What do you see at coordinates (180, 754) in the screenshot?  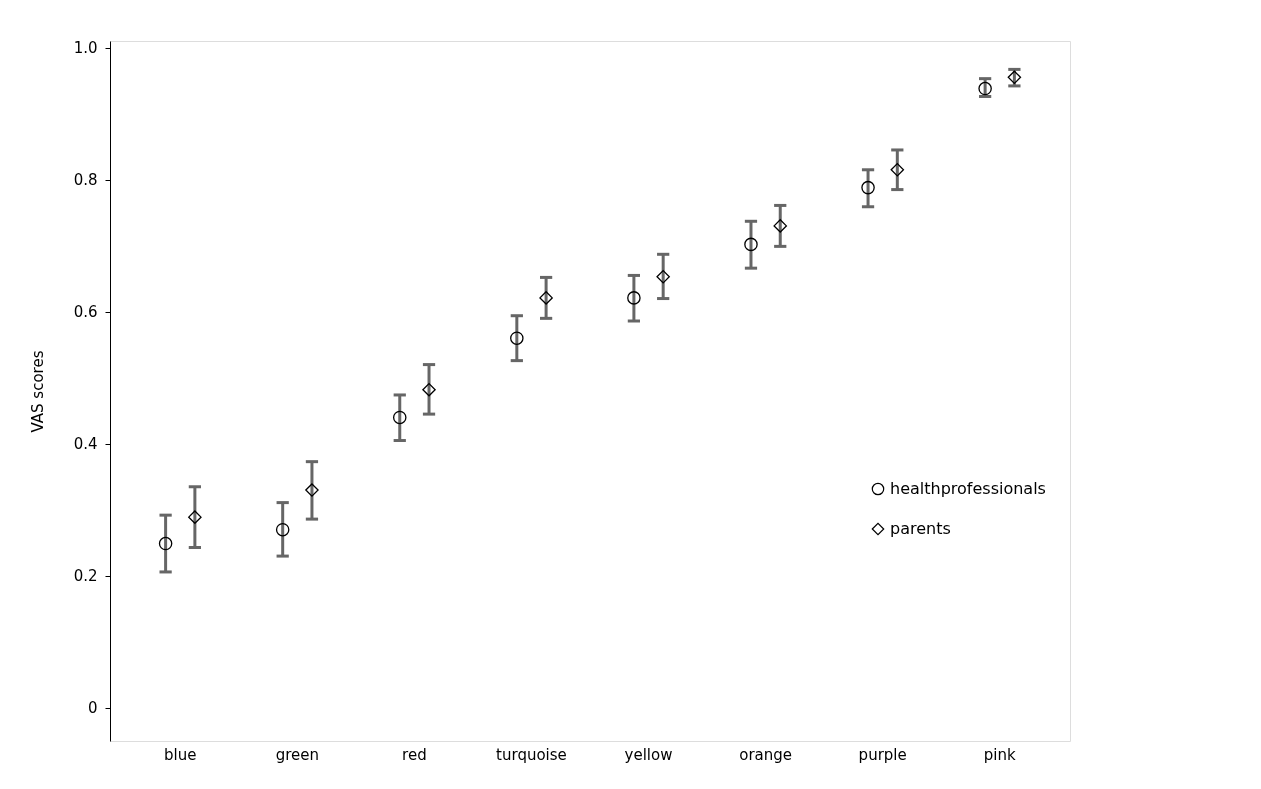 I see `x-tick-label: blue` at bounding box center [180, 754].